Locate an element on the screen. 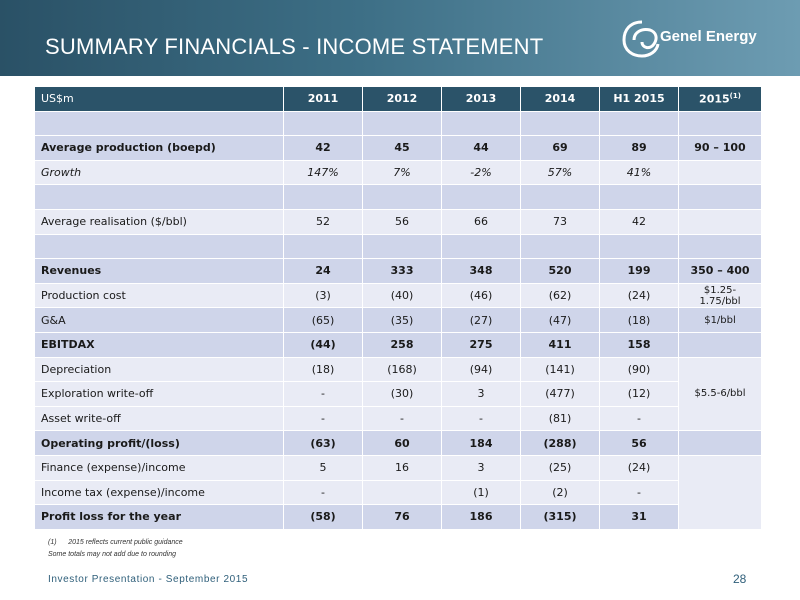 The height and width of the screenshot is (600, 800). table-cell: 3 is located at coordinates (481, 394).